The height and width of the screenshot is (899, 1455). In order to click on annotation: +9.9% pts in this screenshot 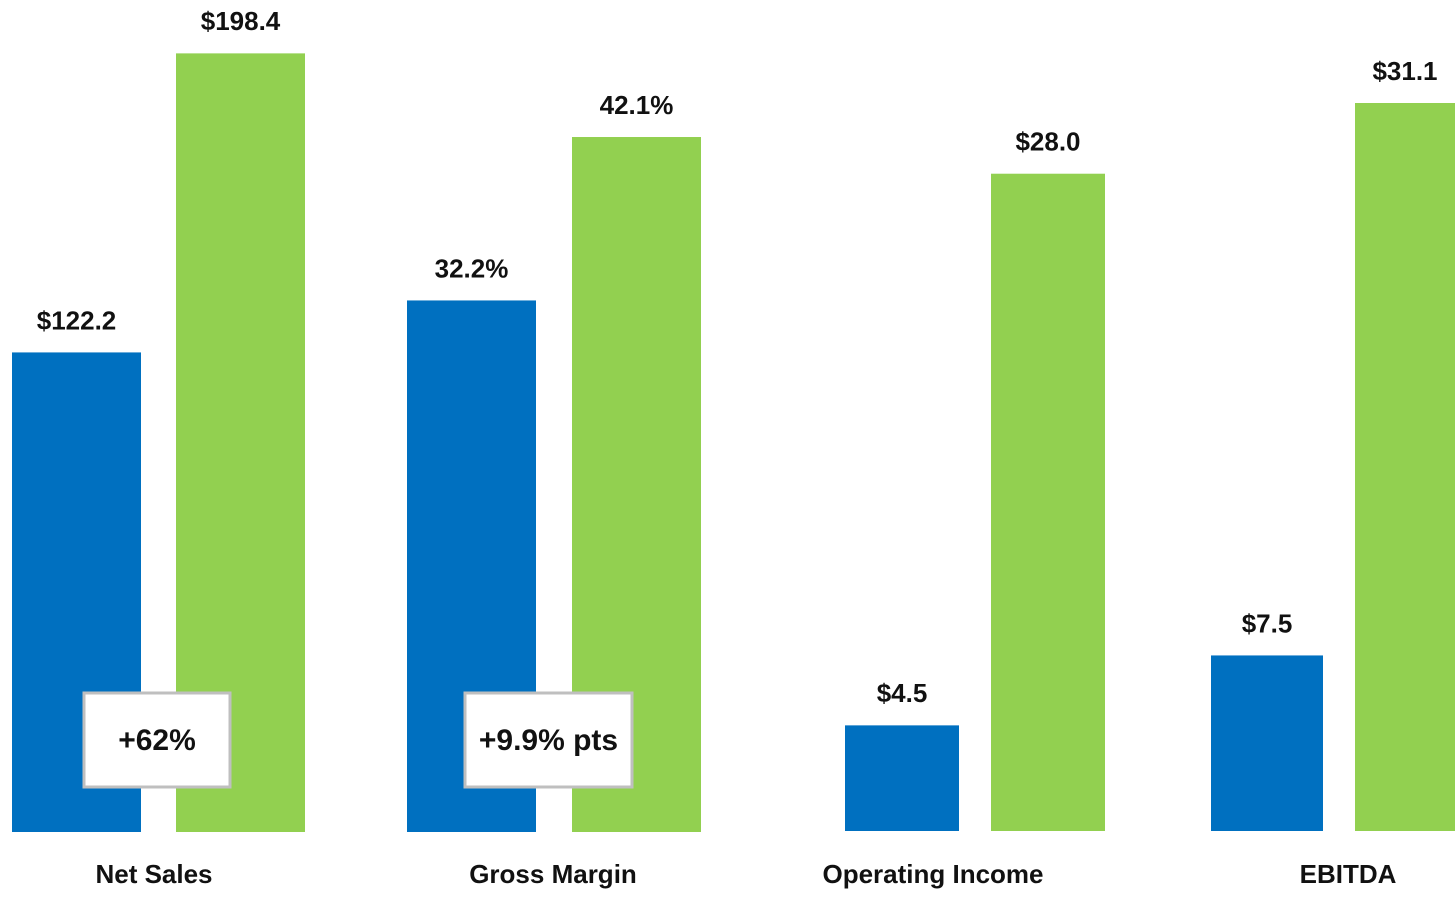, I will do `click(548, 740)`.